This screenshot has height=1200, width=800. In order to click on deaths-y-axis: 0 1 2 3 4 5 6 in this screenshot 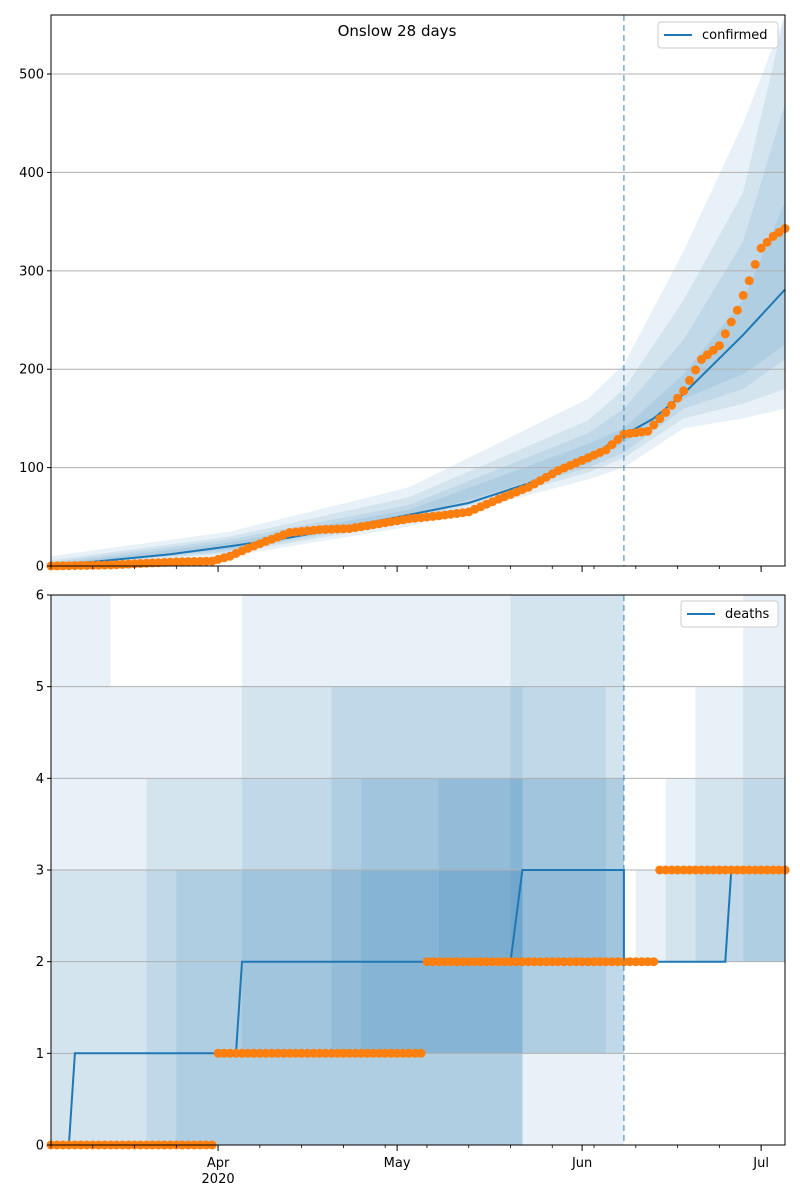, I will do `click(43, 871)`.